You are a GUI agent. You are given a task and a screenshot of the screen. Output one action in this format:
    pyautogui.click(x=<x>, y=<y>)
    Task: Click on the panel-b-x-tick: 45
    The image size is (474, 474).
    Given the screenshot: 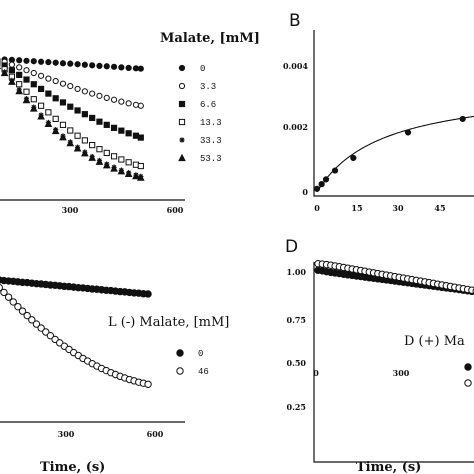 What is the action you would take?
    pyautogui.click(x=439, y=208)
    